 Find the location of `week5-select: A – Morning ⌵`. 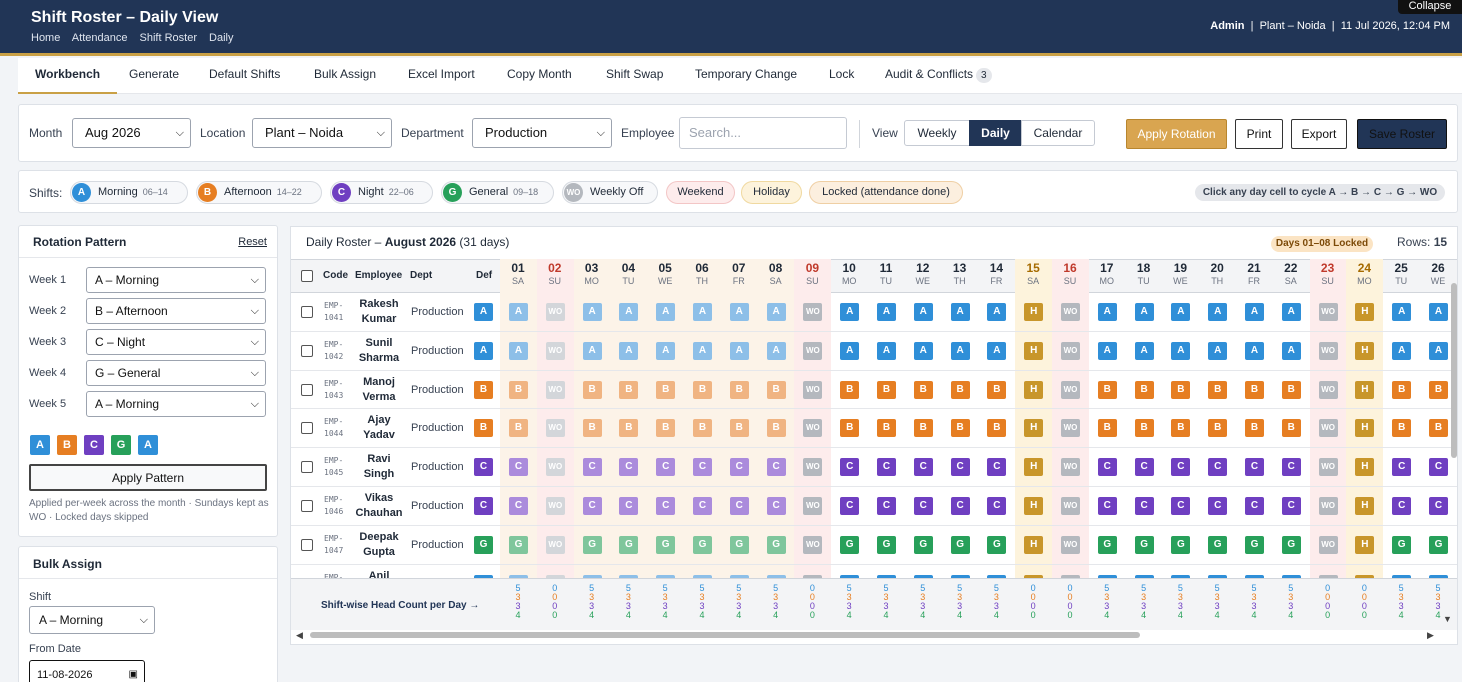

week5-select: A – Morning ⌵ is located at coordinates (176, 404).